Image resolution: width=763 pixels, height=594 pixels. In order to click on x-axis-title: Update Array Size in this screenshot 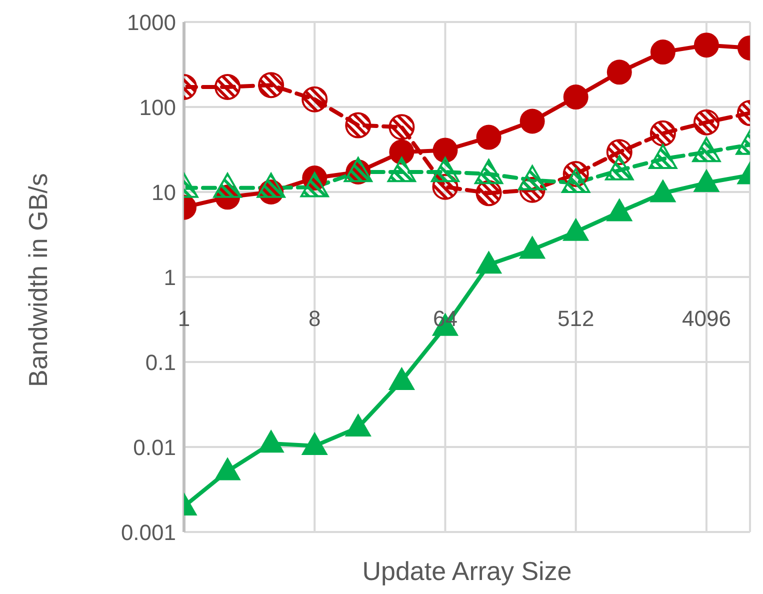, I will do `click(467, 571)`.